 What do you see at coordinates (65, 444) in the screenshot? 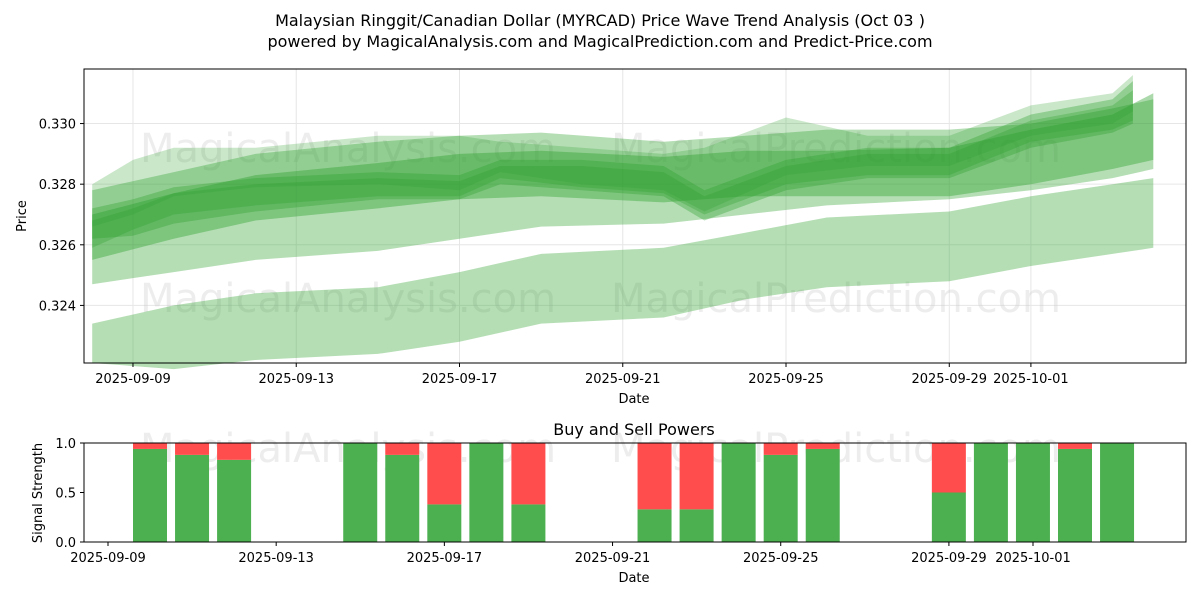
I see `y-tick-label: 1.0` at bounding box center [65, 444].